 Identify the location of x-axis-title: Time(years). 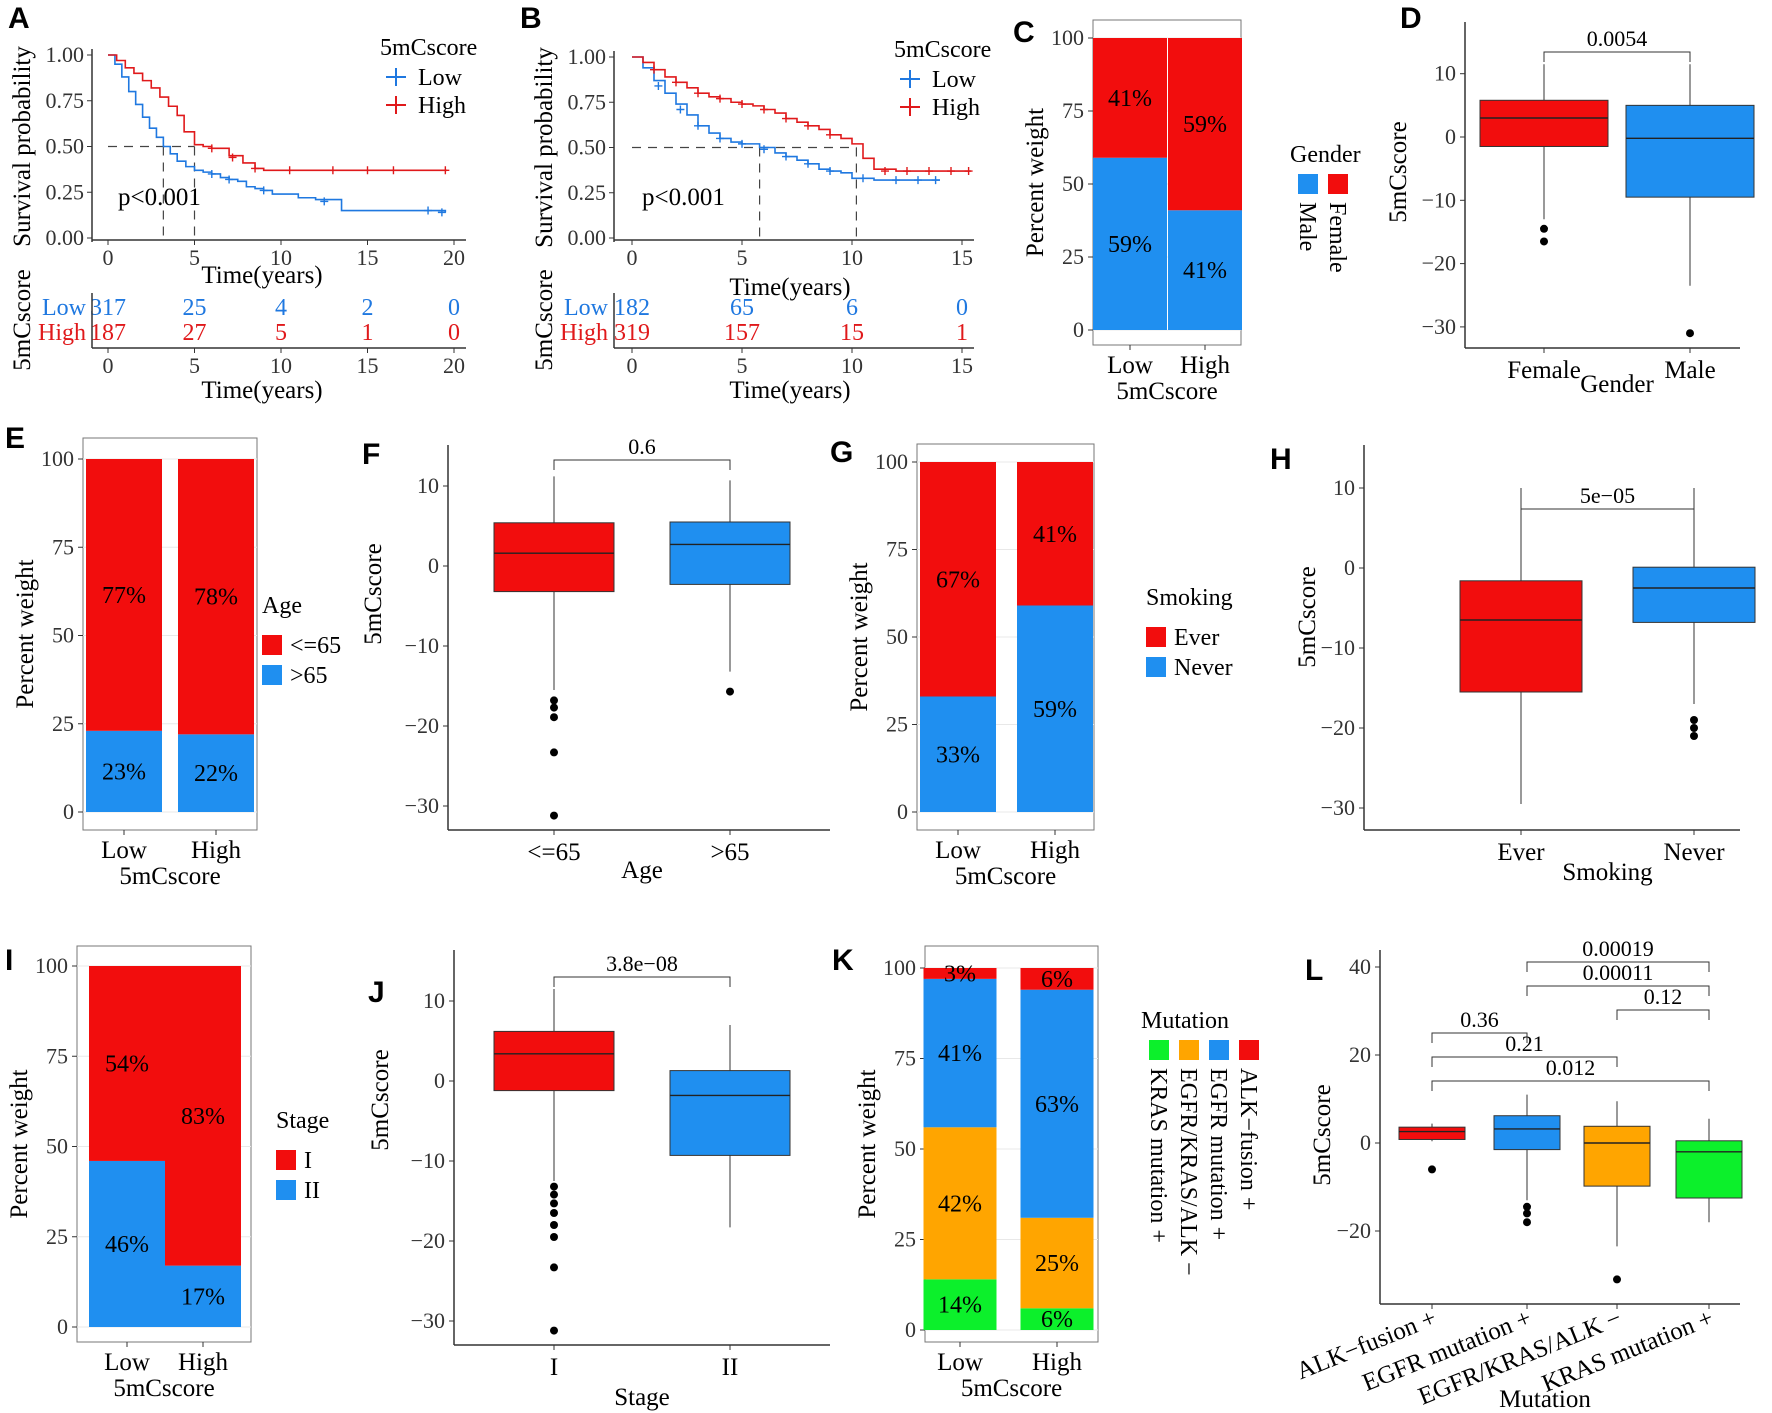
(261, 275).